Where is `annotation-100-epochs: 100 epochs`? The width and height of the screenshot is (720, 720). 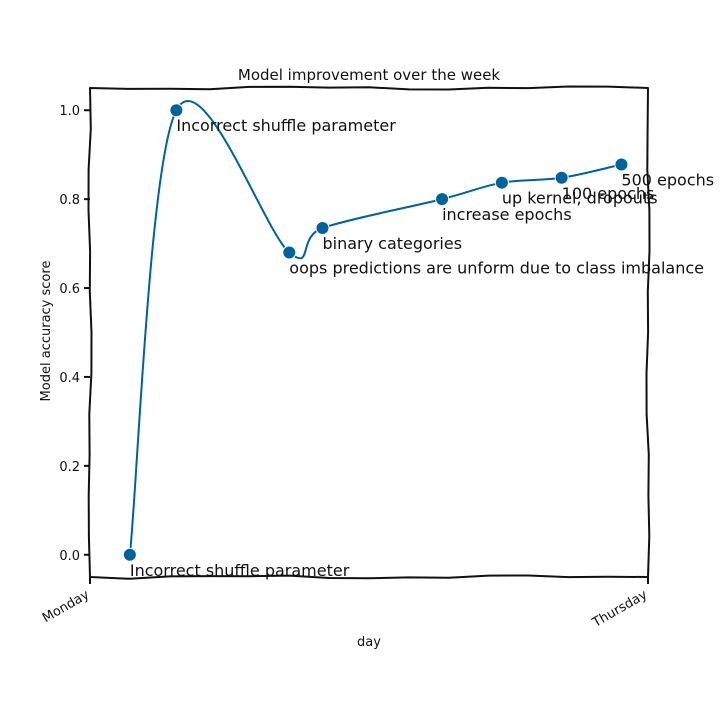
annotation-100-epochs: 100 epochs is located at coordinates (608, 193).